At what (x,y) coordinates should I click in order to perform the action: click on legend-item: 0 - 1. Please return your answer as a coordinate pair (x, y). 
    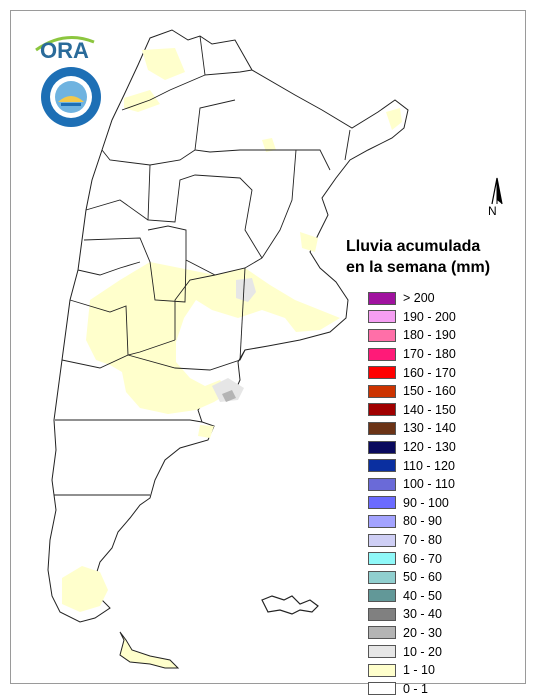
    Looking at the image, I should click on (412, 688).